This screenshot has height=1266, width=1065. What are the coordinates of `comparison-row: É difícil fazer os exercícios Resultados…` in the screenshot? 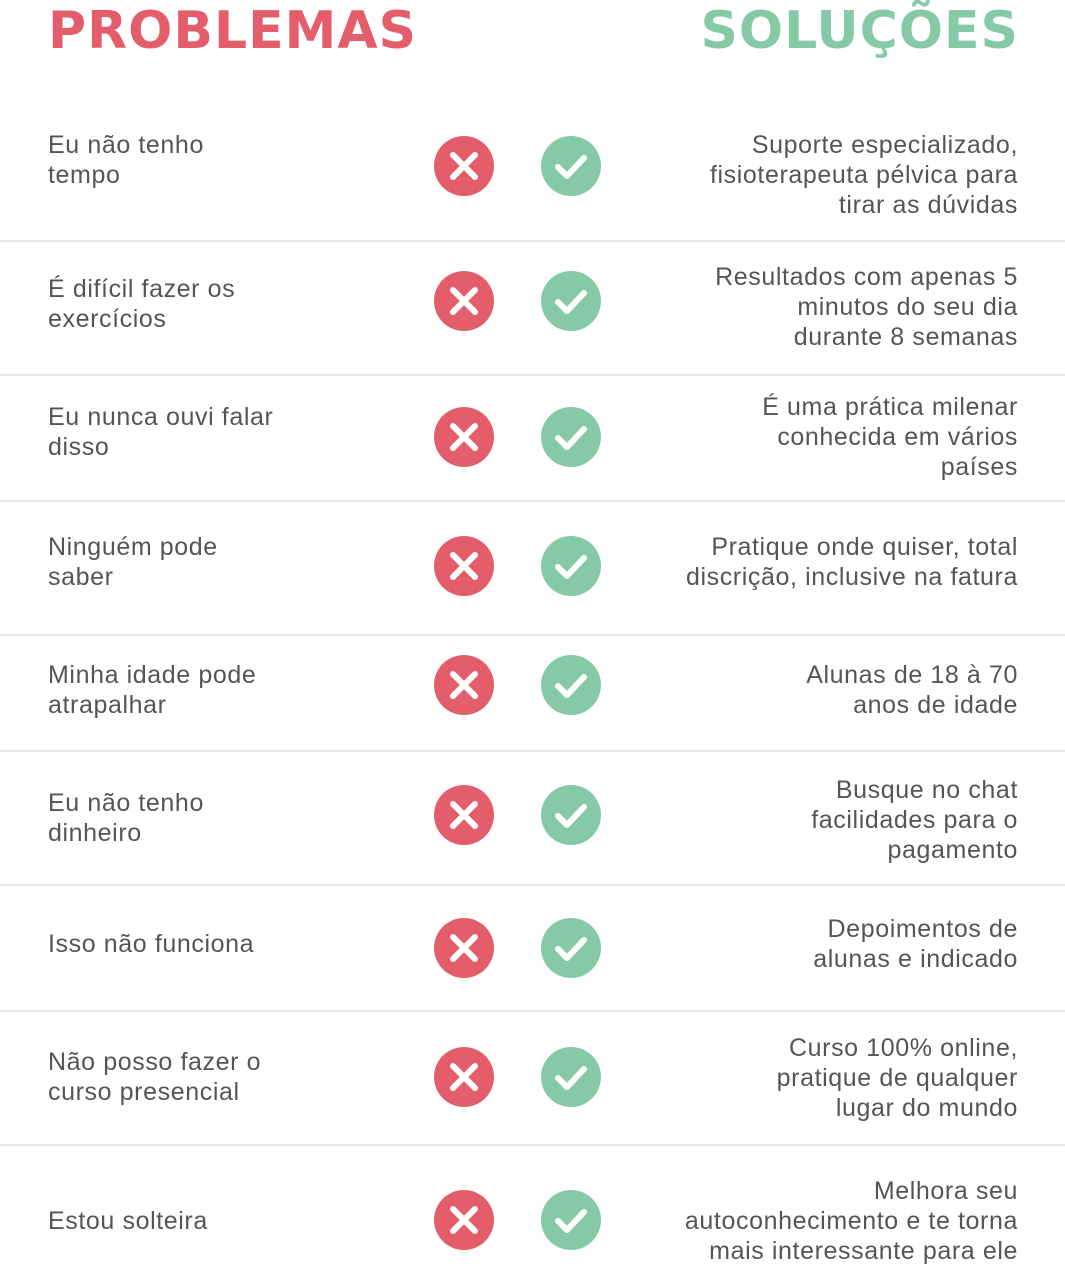 It's located at (532, 309).